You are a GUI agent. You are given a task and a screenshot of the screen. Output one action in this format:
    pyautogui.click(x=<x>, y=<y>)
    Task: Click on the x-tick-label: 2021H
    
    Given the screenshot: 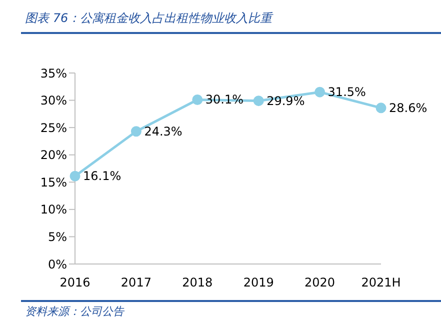 What is the action you would take?
    pyautogui.click(x=381, y=283)
    